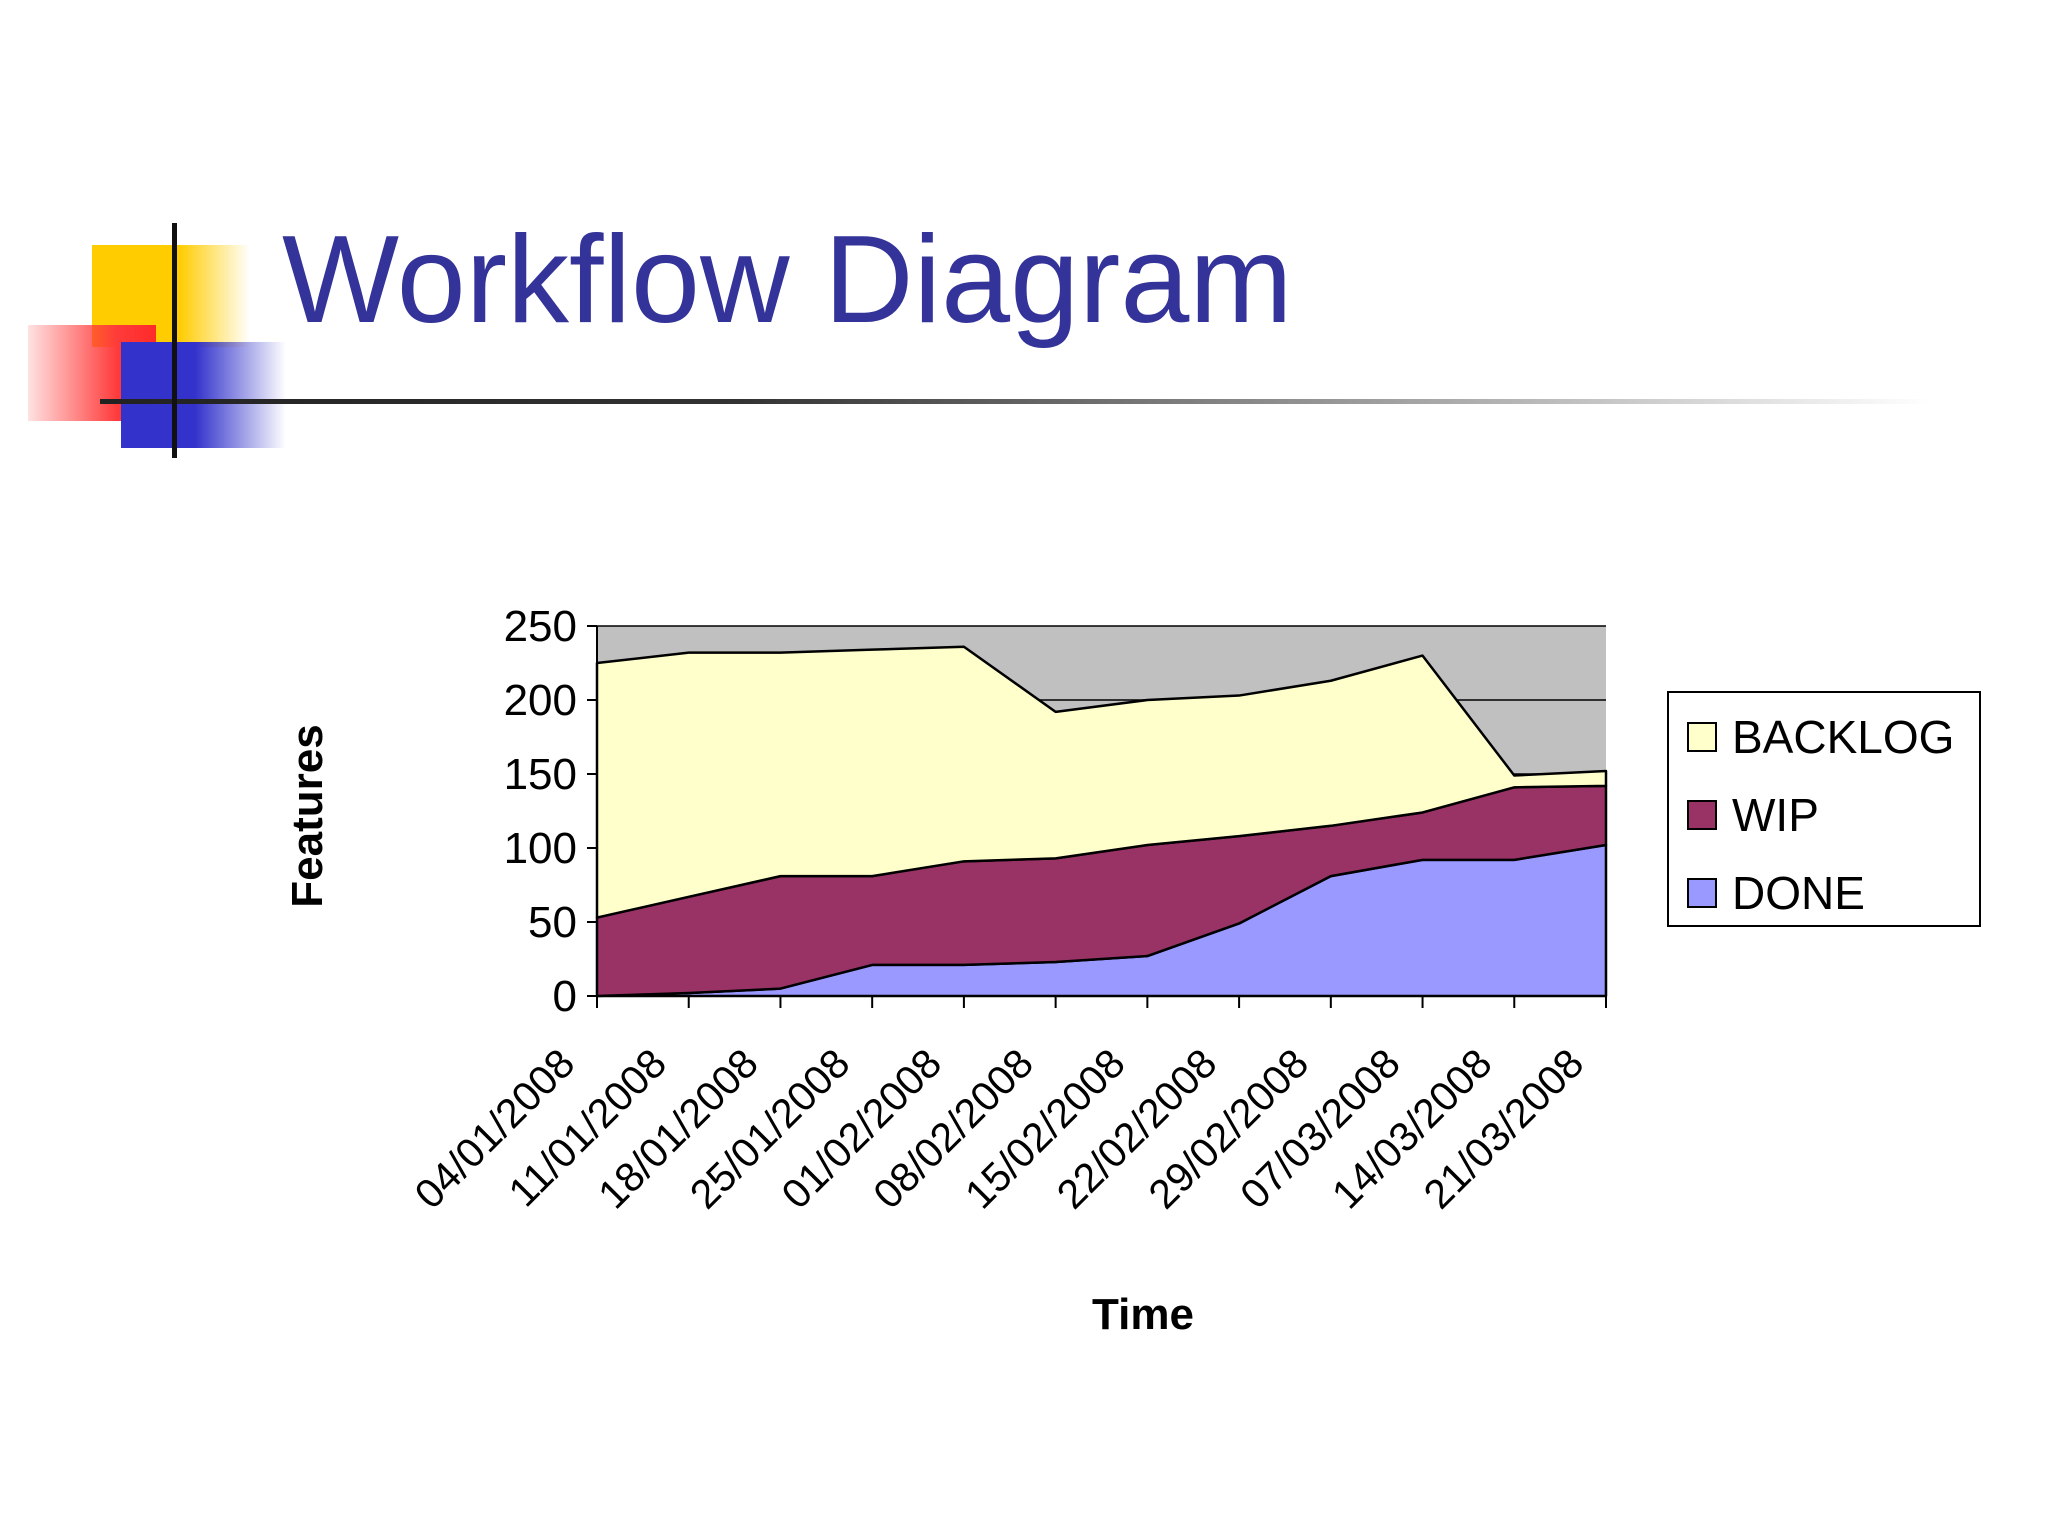 The width and height of the screenshot is (2048, 1536). Describe the element at coordinates (1702, 893) in the screenshot. I see `legend-swatch-done` at that location.